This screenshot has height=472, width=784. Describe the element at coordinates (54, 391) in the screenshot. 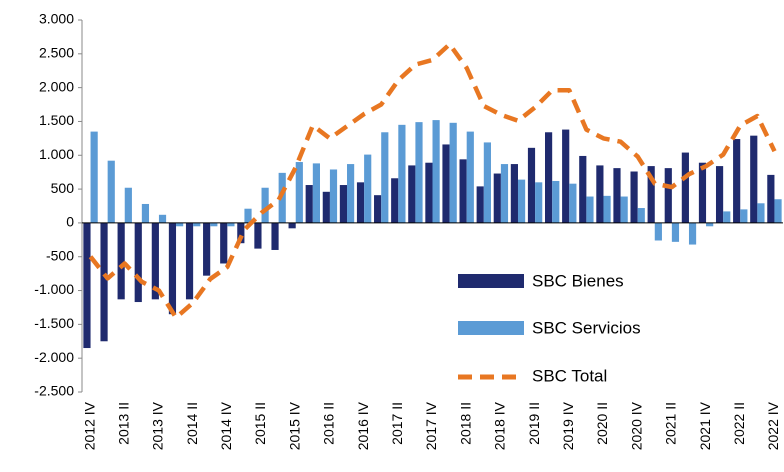

I see `y-tick-label: -2.500` at that location.